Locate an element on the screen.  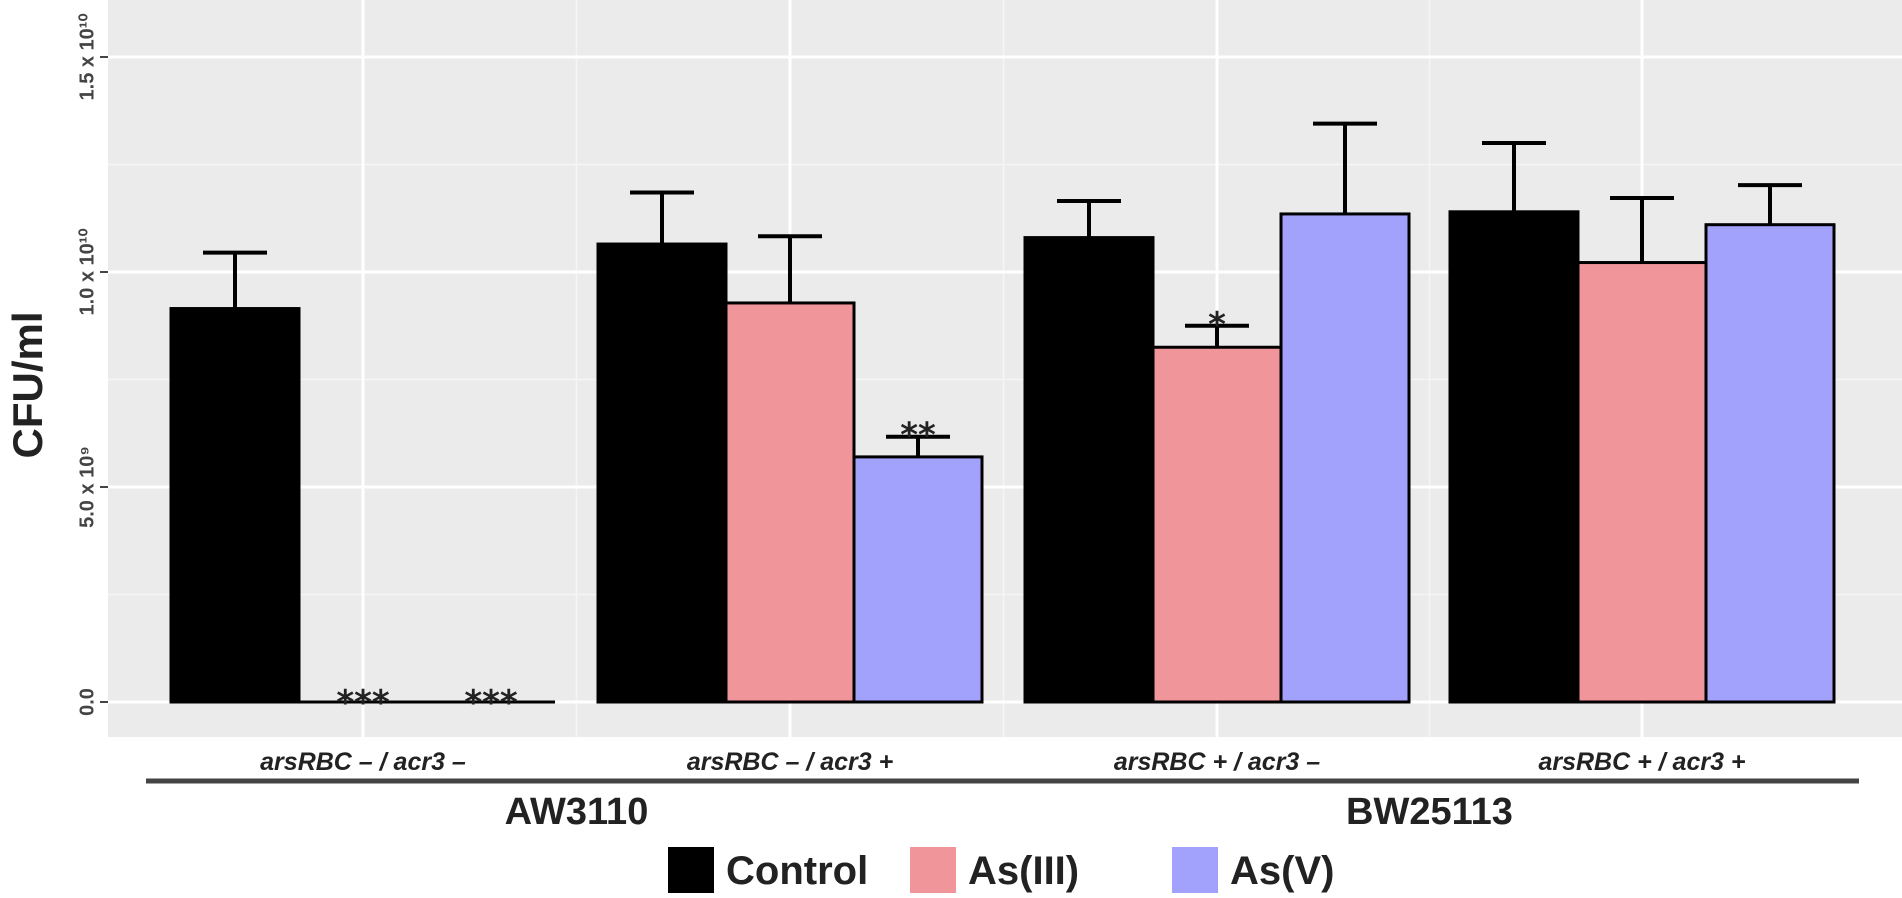
strain-label: AW3110 is located at coordinates (577, 812).